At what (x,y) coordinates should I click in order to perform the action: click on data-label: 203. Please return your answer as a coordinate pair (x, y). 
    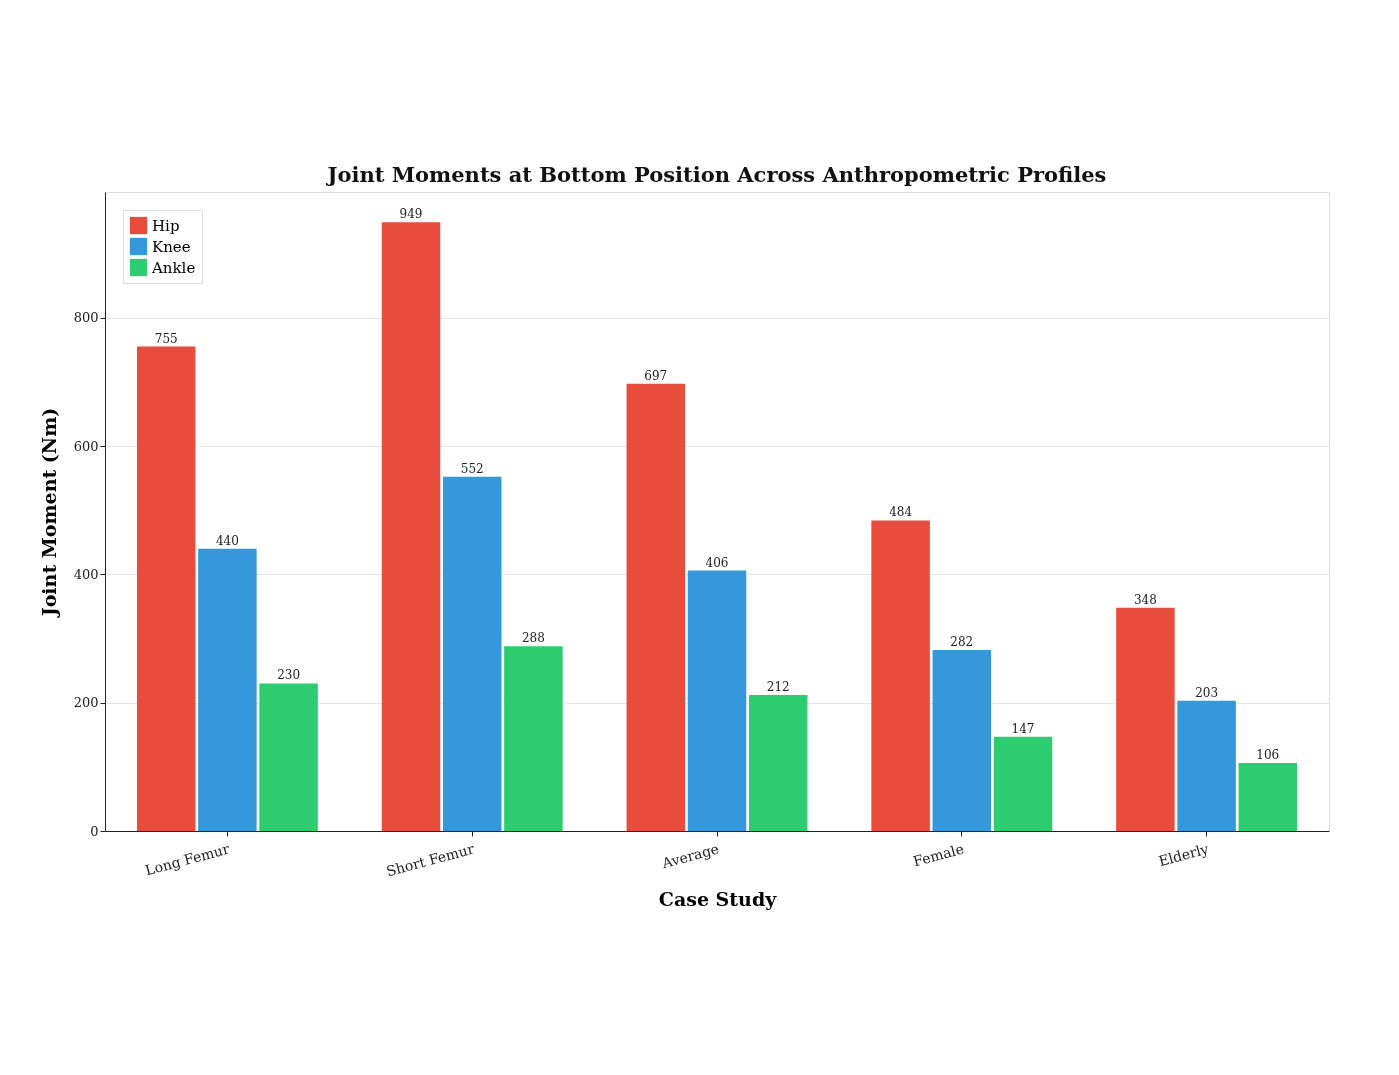
    Looking at the image, I should click on (1207, 692).